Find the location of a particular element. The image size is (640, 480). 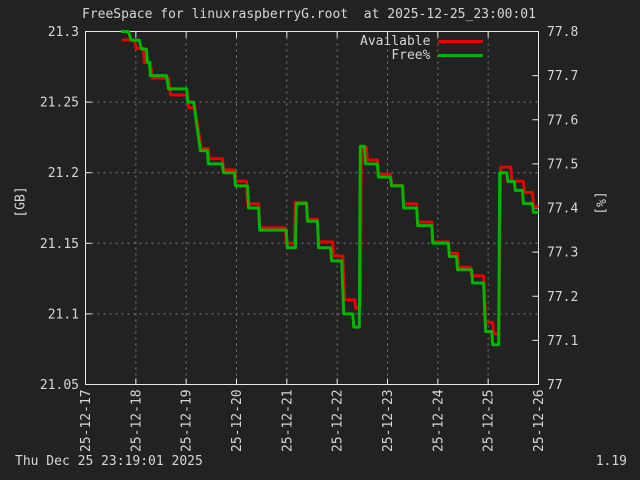

x-axis-tick-label: 25-12-22 is located at coordinates (338, 420).